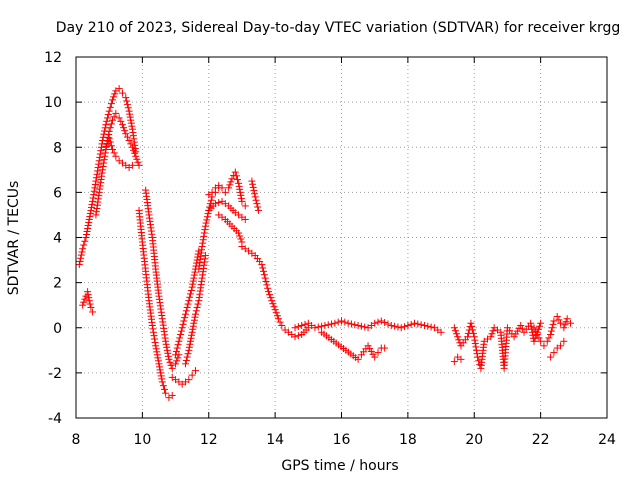  Describe the element at coordinates (57, 284) in the screenshot. I see `y-tick-label: 2` at that location.